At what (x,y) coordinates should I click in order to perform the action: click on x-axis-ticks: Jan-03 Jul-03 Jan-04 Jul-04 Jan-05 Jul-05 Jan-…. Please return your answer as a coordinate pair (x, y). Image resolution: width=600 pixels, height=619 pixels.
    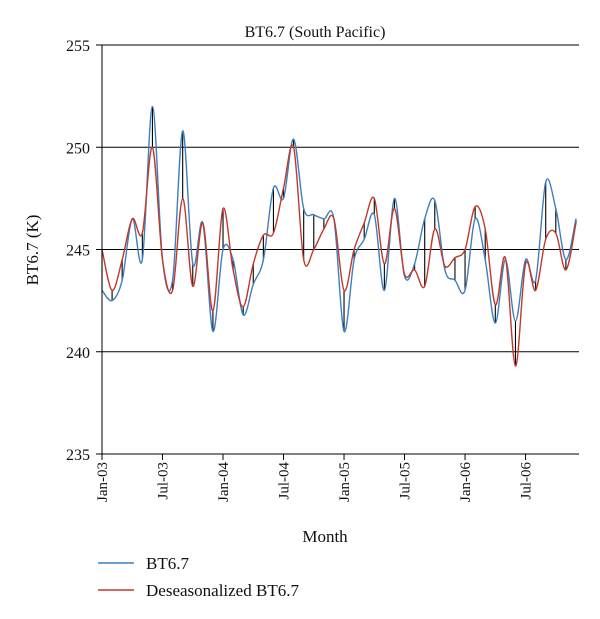
    Looking at the image, I should click on (315, 478).